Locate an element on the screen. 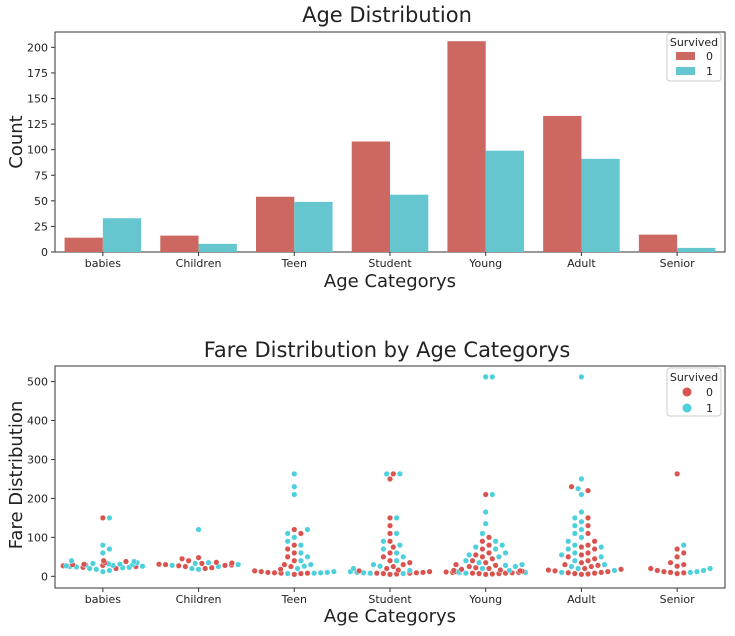 This screenshot has height=636, width=735. chart2-xtick-label: Teen is located at coordinates (294, 599).